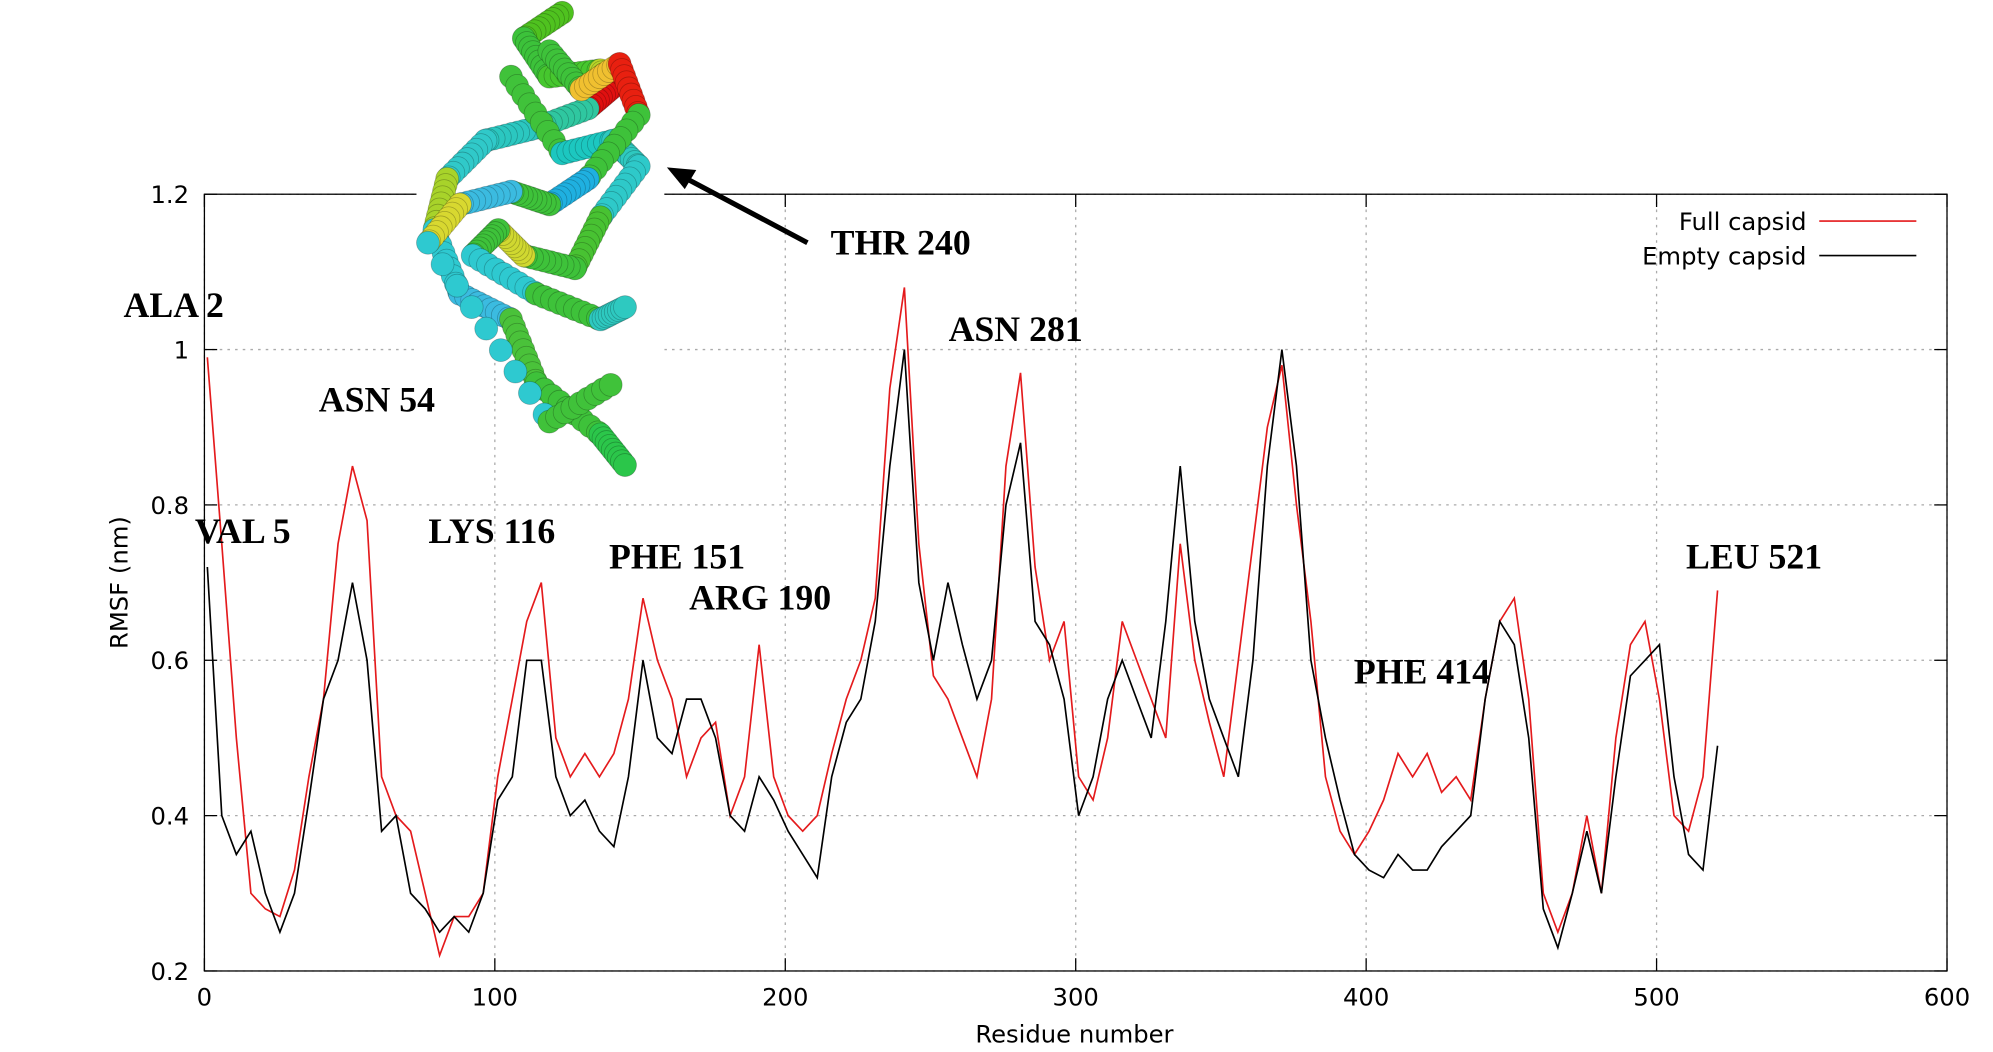 The height and width of the screenshot is (1052, 1993). I want to click on annotation: ARG 190, so click(760, 597).